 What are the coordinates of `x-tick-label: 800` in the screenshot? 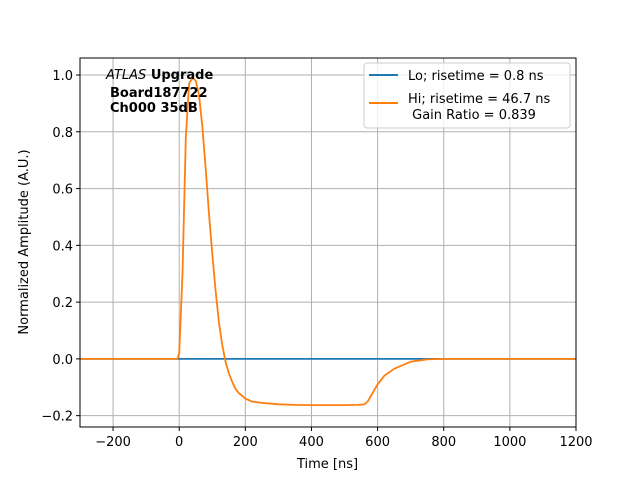 It's located at (443, 442).